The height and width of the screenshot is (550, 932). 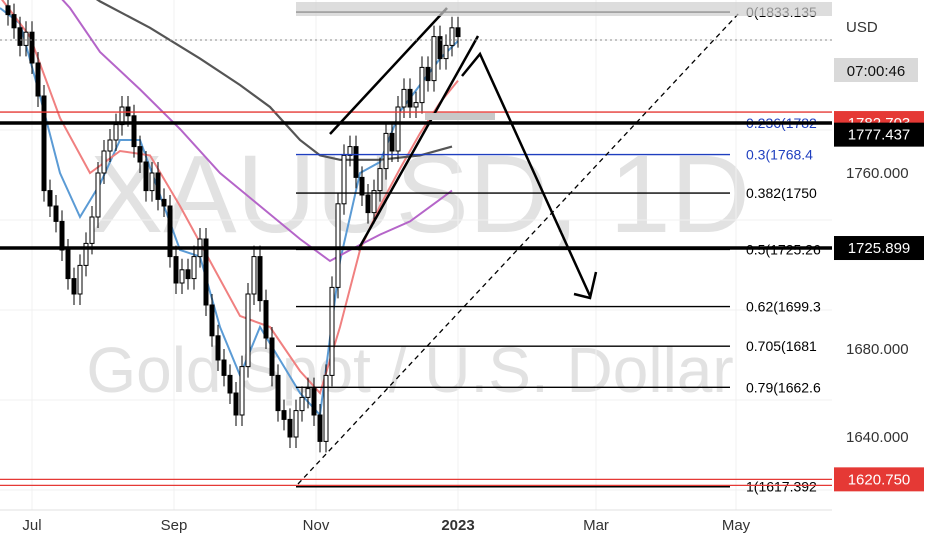 I want to click on price-badge-label: 1777.437, so click(x=879, y=135).